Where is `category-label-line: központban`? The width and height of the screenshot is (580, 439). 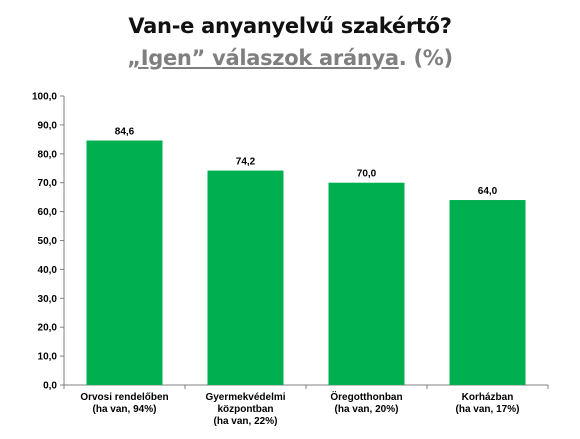 category-label-line: központban is located at coordinates (245, 409).